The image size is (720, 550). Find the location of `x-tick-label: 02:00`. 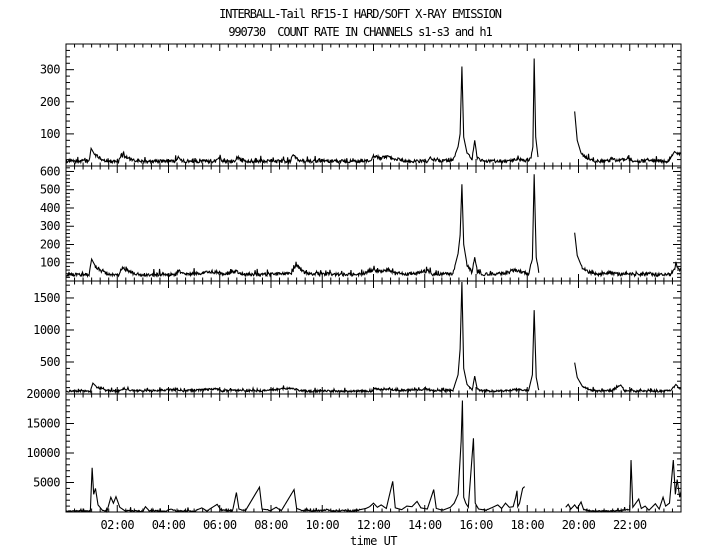

x-tick-label: 02:00 is located at coordinates (117, 525).